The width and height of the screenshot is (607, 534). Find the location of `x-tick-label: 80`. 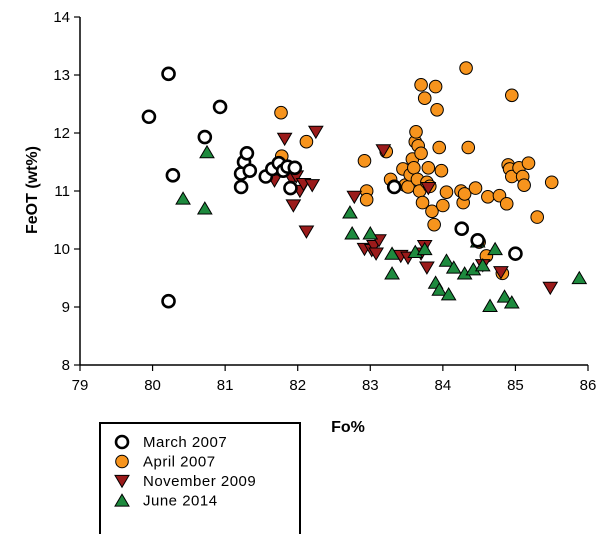

x-tick-label: 80 is located at coordinates (152, 385).